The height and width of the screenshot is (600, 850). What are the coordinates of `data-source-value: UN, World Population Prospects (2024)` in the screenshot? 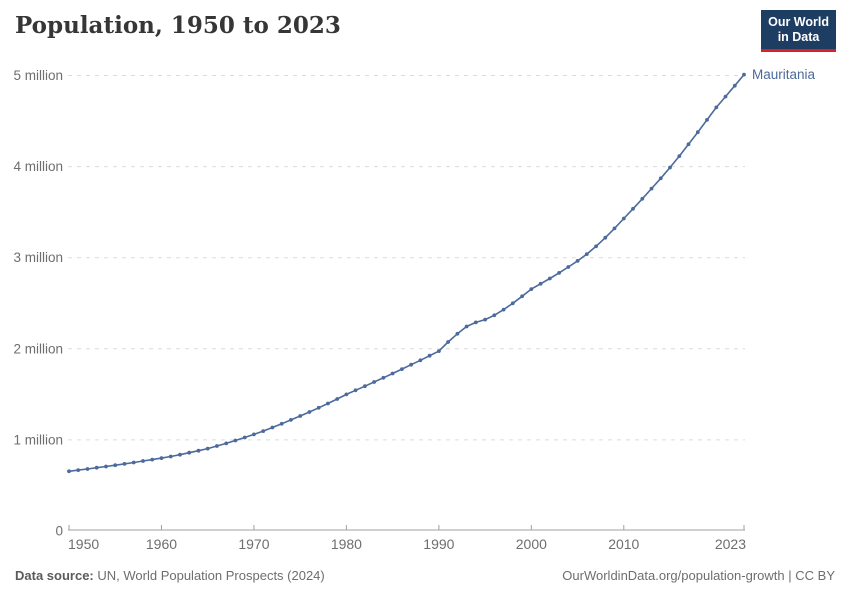 It's located at (211, 575).